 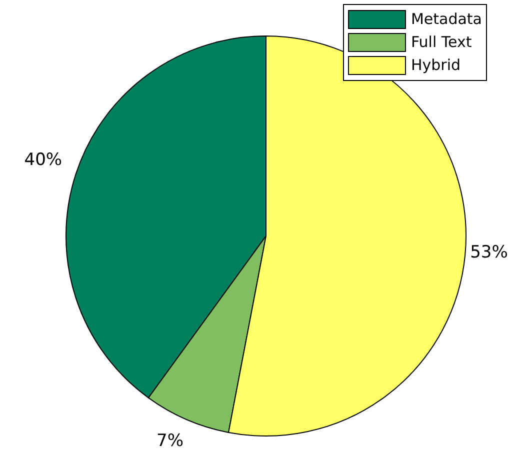 What do you see at coordinates (489, 252) in the screenshot?
I see `data-label: 53%` at bounding box center [489, 252].